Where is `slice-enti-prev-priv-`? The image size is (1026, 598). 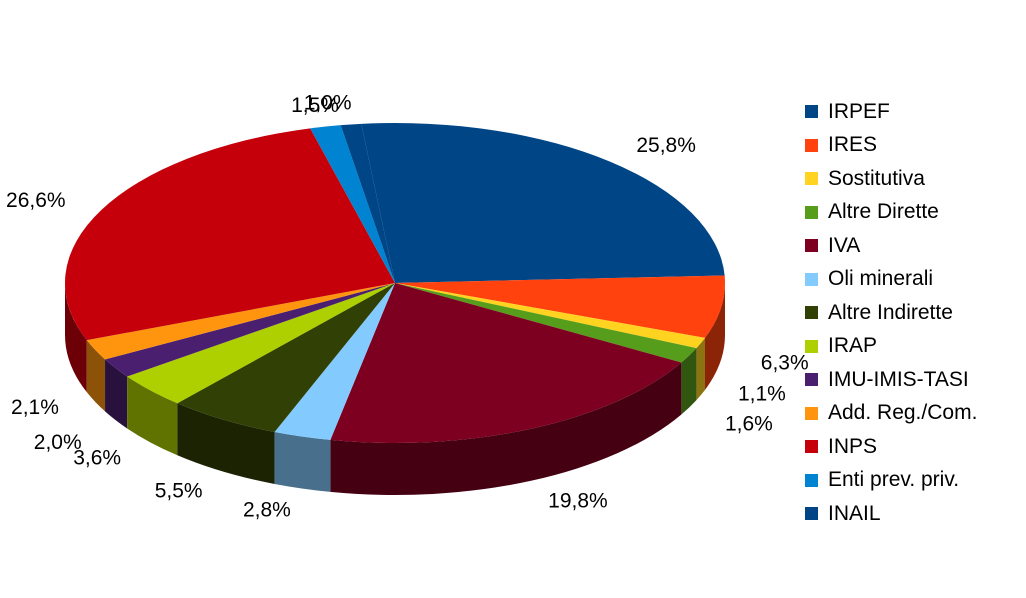
slice-enti-prev-priv- is located at coordinates (352, 204).